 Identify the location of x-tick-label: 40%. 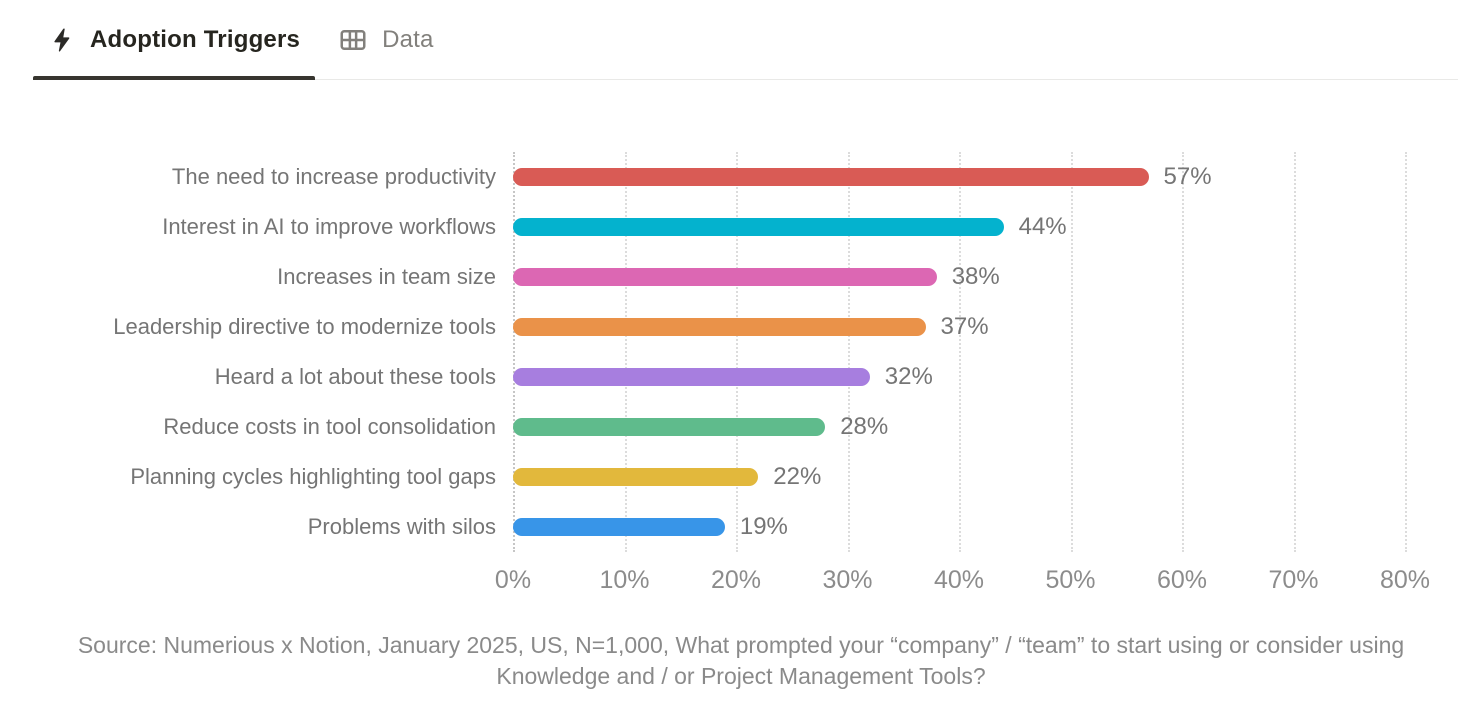
(959, 580).